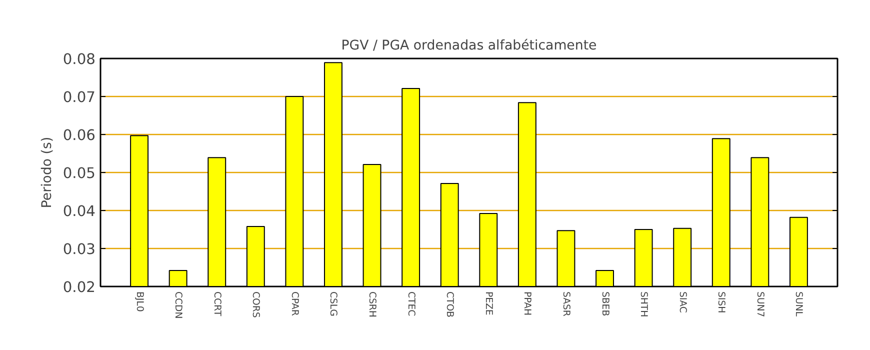 Image resolution: width=870 pixels, height=350 pixels. I want to click on y-tick-label: 0.05, so click(79, 173).